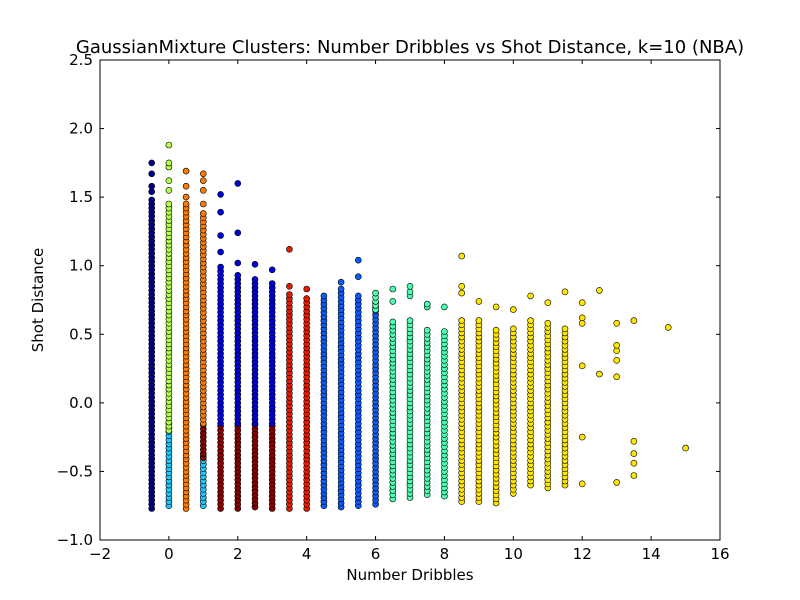  Describe the element at coordinates (169, 554) in the screenshot. I see `x-tick-label: 0` at that location.